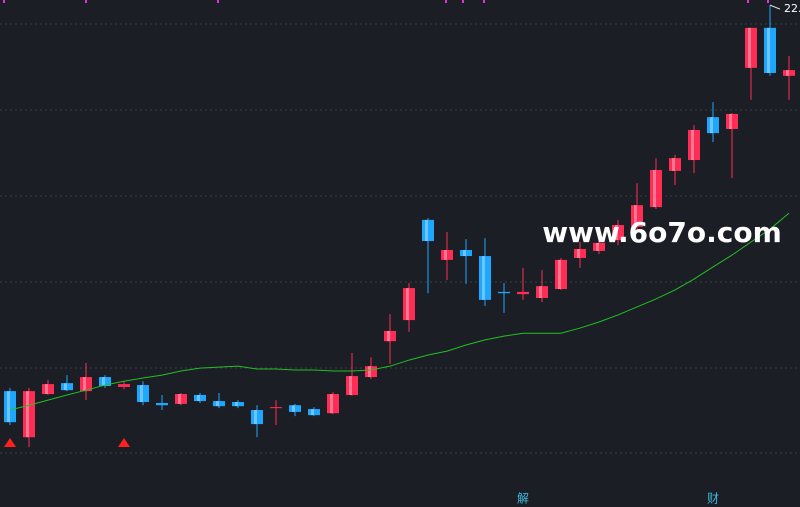 The image size is (800, 507). I want to click on event-label: 财, so click(713, 499).